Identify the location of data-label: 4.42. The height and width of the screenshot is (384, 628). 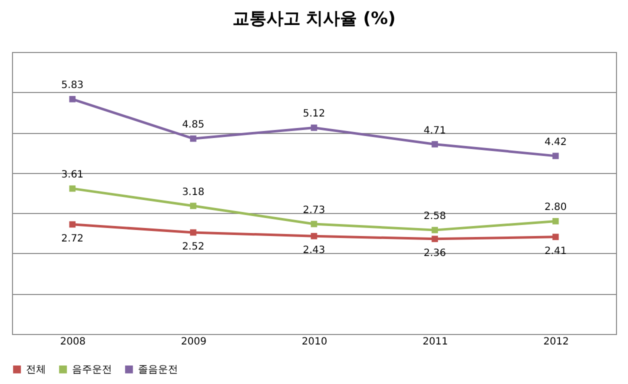
(555, 142).